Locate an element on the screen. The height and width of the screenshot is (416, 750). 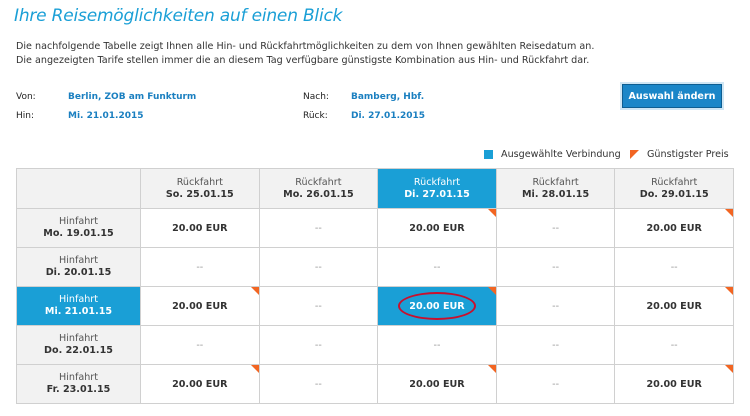
return-column-header: Rückfahrt Mi. 28.01.15 is located at coordinates (555, 188).